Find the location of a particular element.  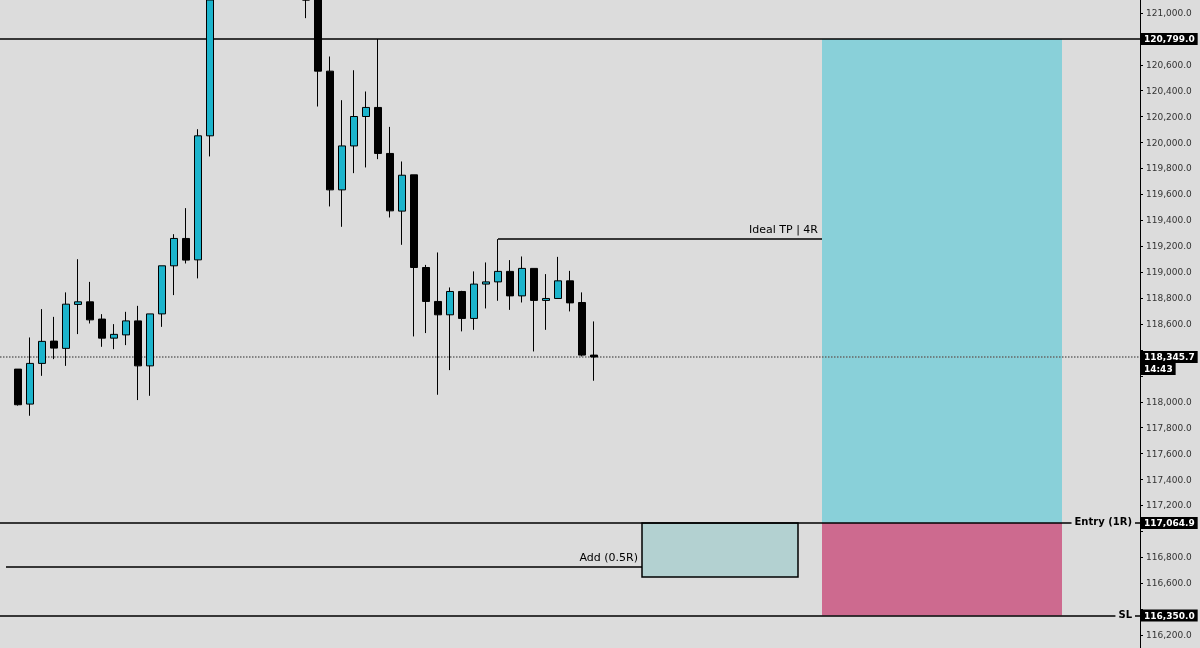

y-tick-label: 120,000.0 is located at coordinates (1169, 142).